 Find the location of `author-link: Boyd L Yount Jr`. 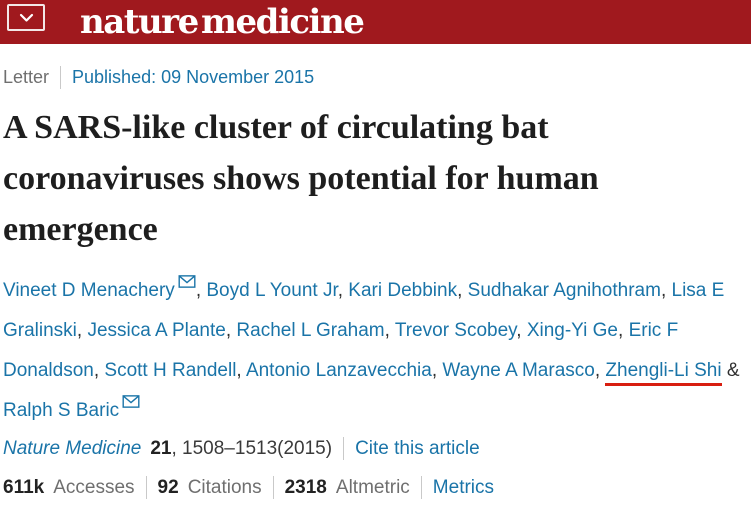

author-link: Boyd L Yount Jr is located at coordinates (272, 290).